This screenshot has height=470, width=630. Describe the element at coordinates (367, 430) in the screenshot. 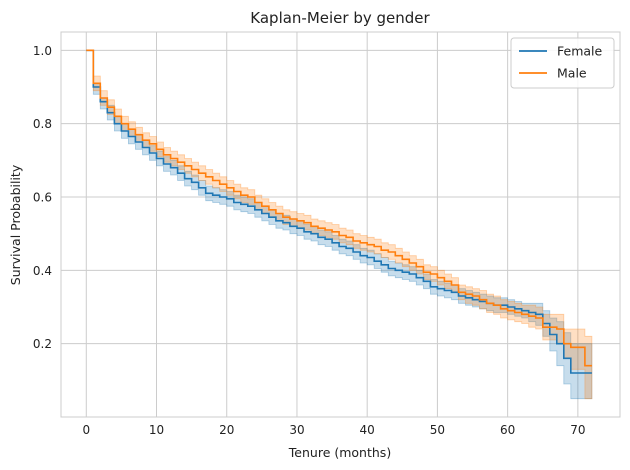

I see `x-tick-label: 40` at that location.